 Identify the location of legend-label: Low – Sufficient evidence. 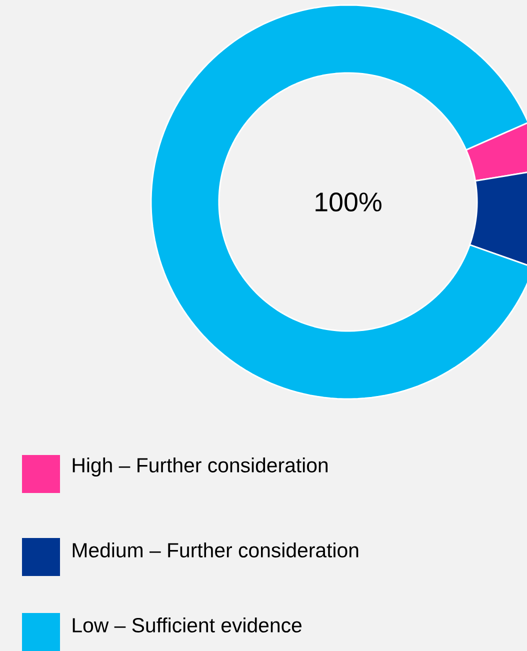
(187, 624).